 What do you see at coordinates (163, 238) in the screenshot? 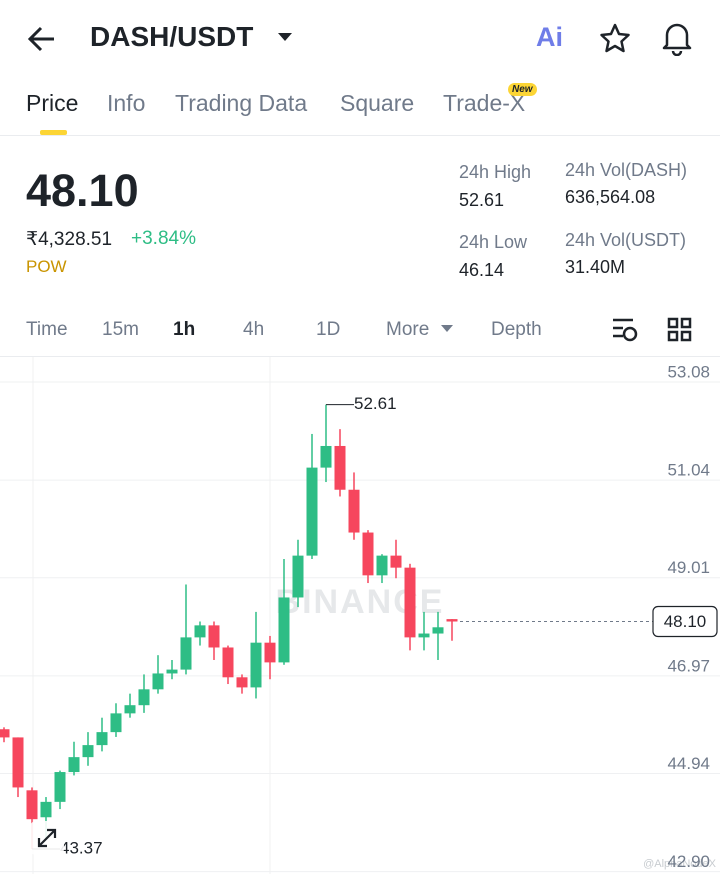
I see `price-change: +3.84%` at bounding box center [163, 238].